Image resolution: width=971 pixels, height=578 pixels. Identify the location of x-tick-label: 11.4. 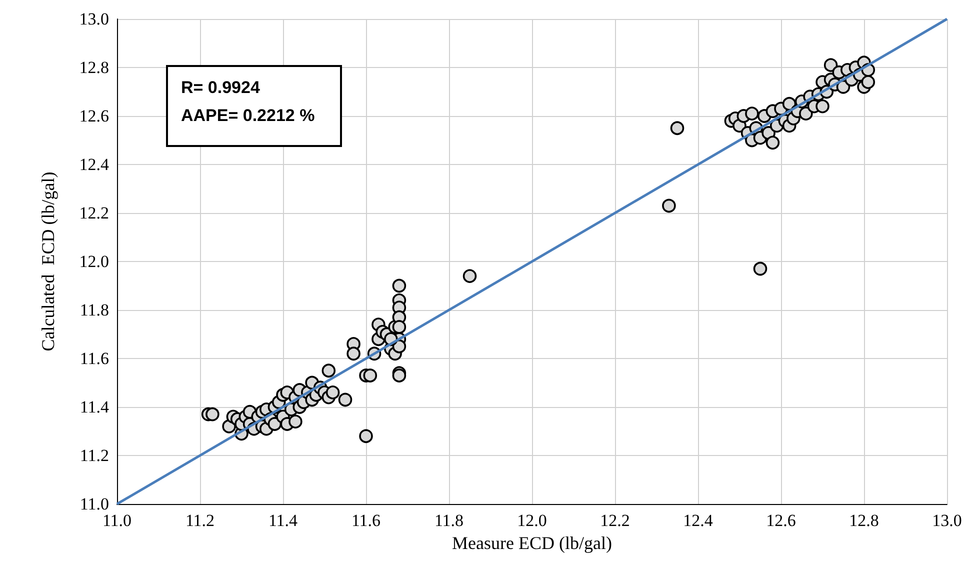
(283, 520).